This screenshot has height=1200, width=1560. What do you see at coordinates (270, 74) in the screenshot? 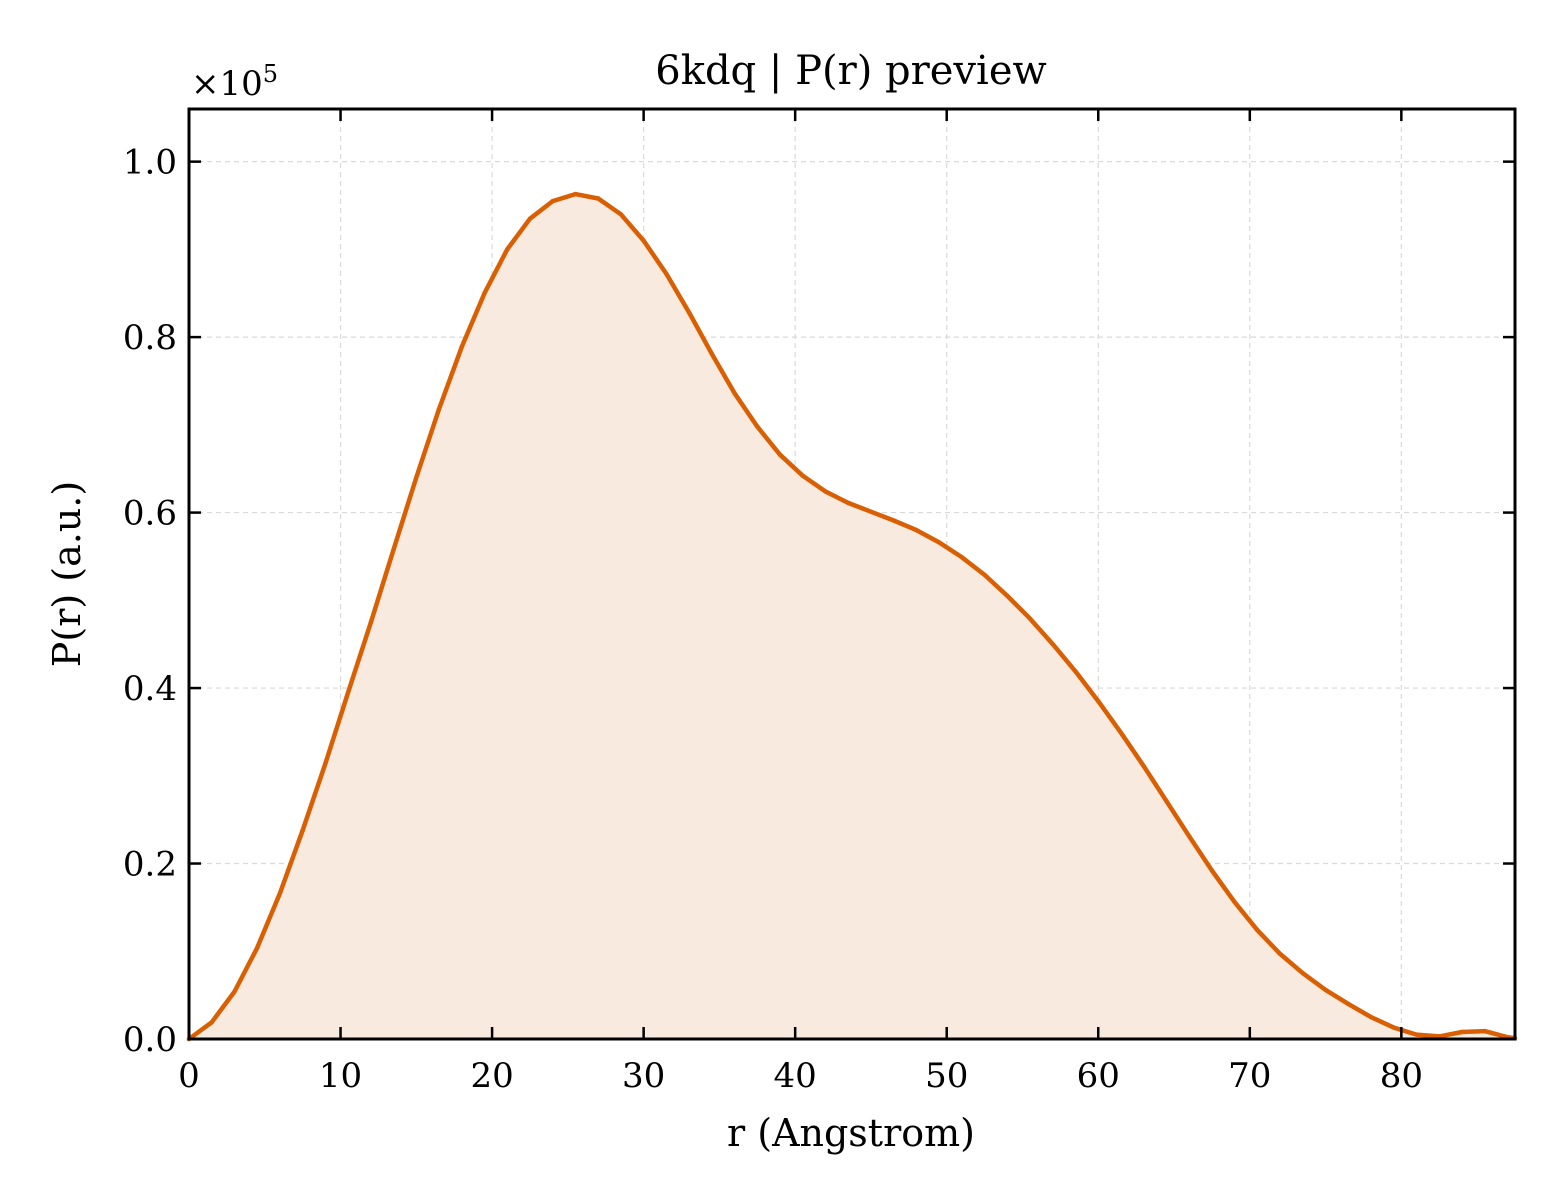
I see `y-multiplier-exponent: 5` at bounding box center [270, 74].